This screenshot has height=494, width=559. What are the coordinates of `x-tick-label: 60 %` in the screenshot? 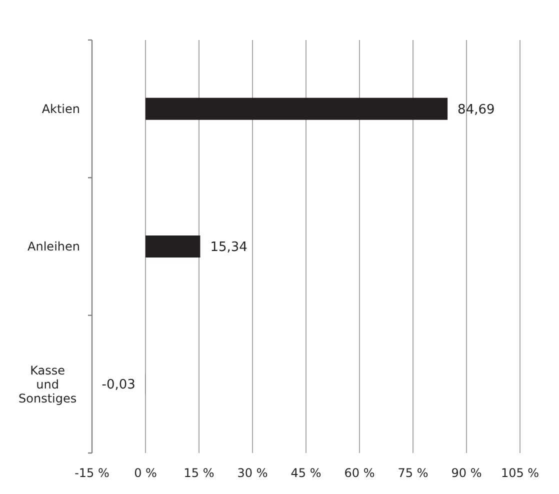 It's located at (359, 473).